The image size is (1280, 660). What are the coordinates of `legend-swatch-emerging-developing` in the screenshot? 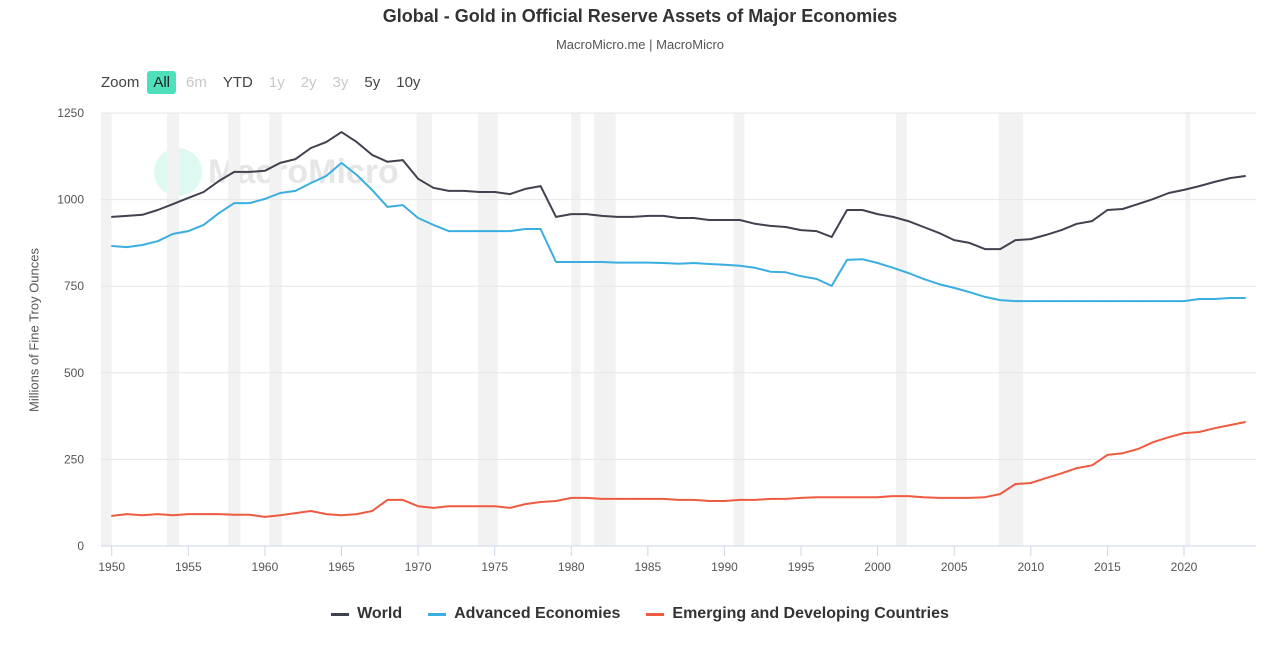 It's located at (655, 614).